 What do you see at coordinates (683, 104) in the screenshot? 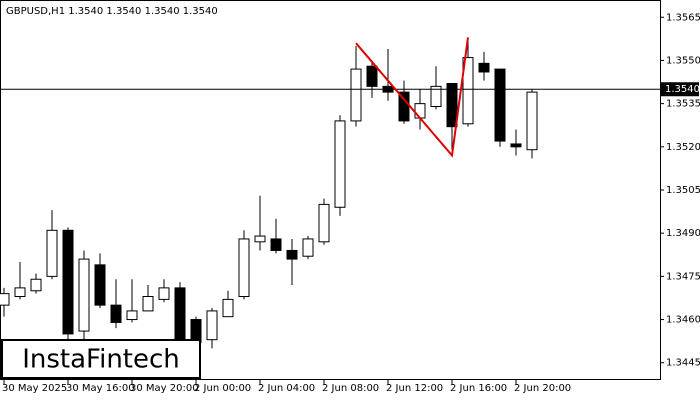
I see `y-tick-label: 1.3535` at bounding box center [683, 104].